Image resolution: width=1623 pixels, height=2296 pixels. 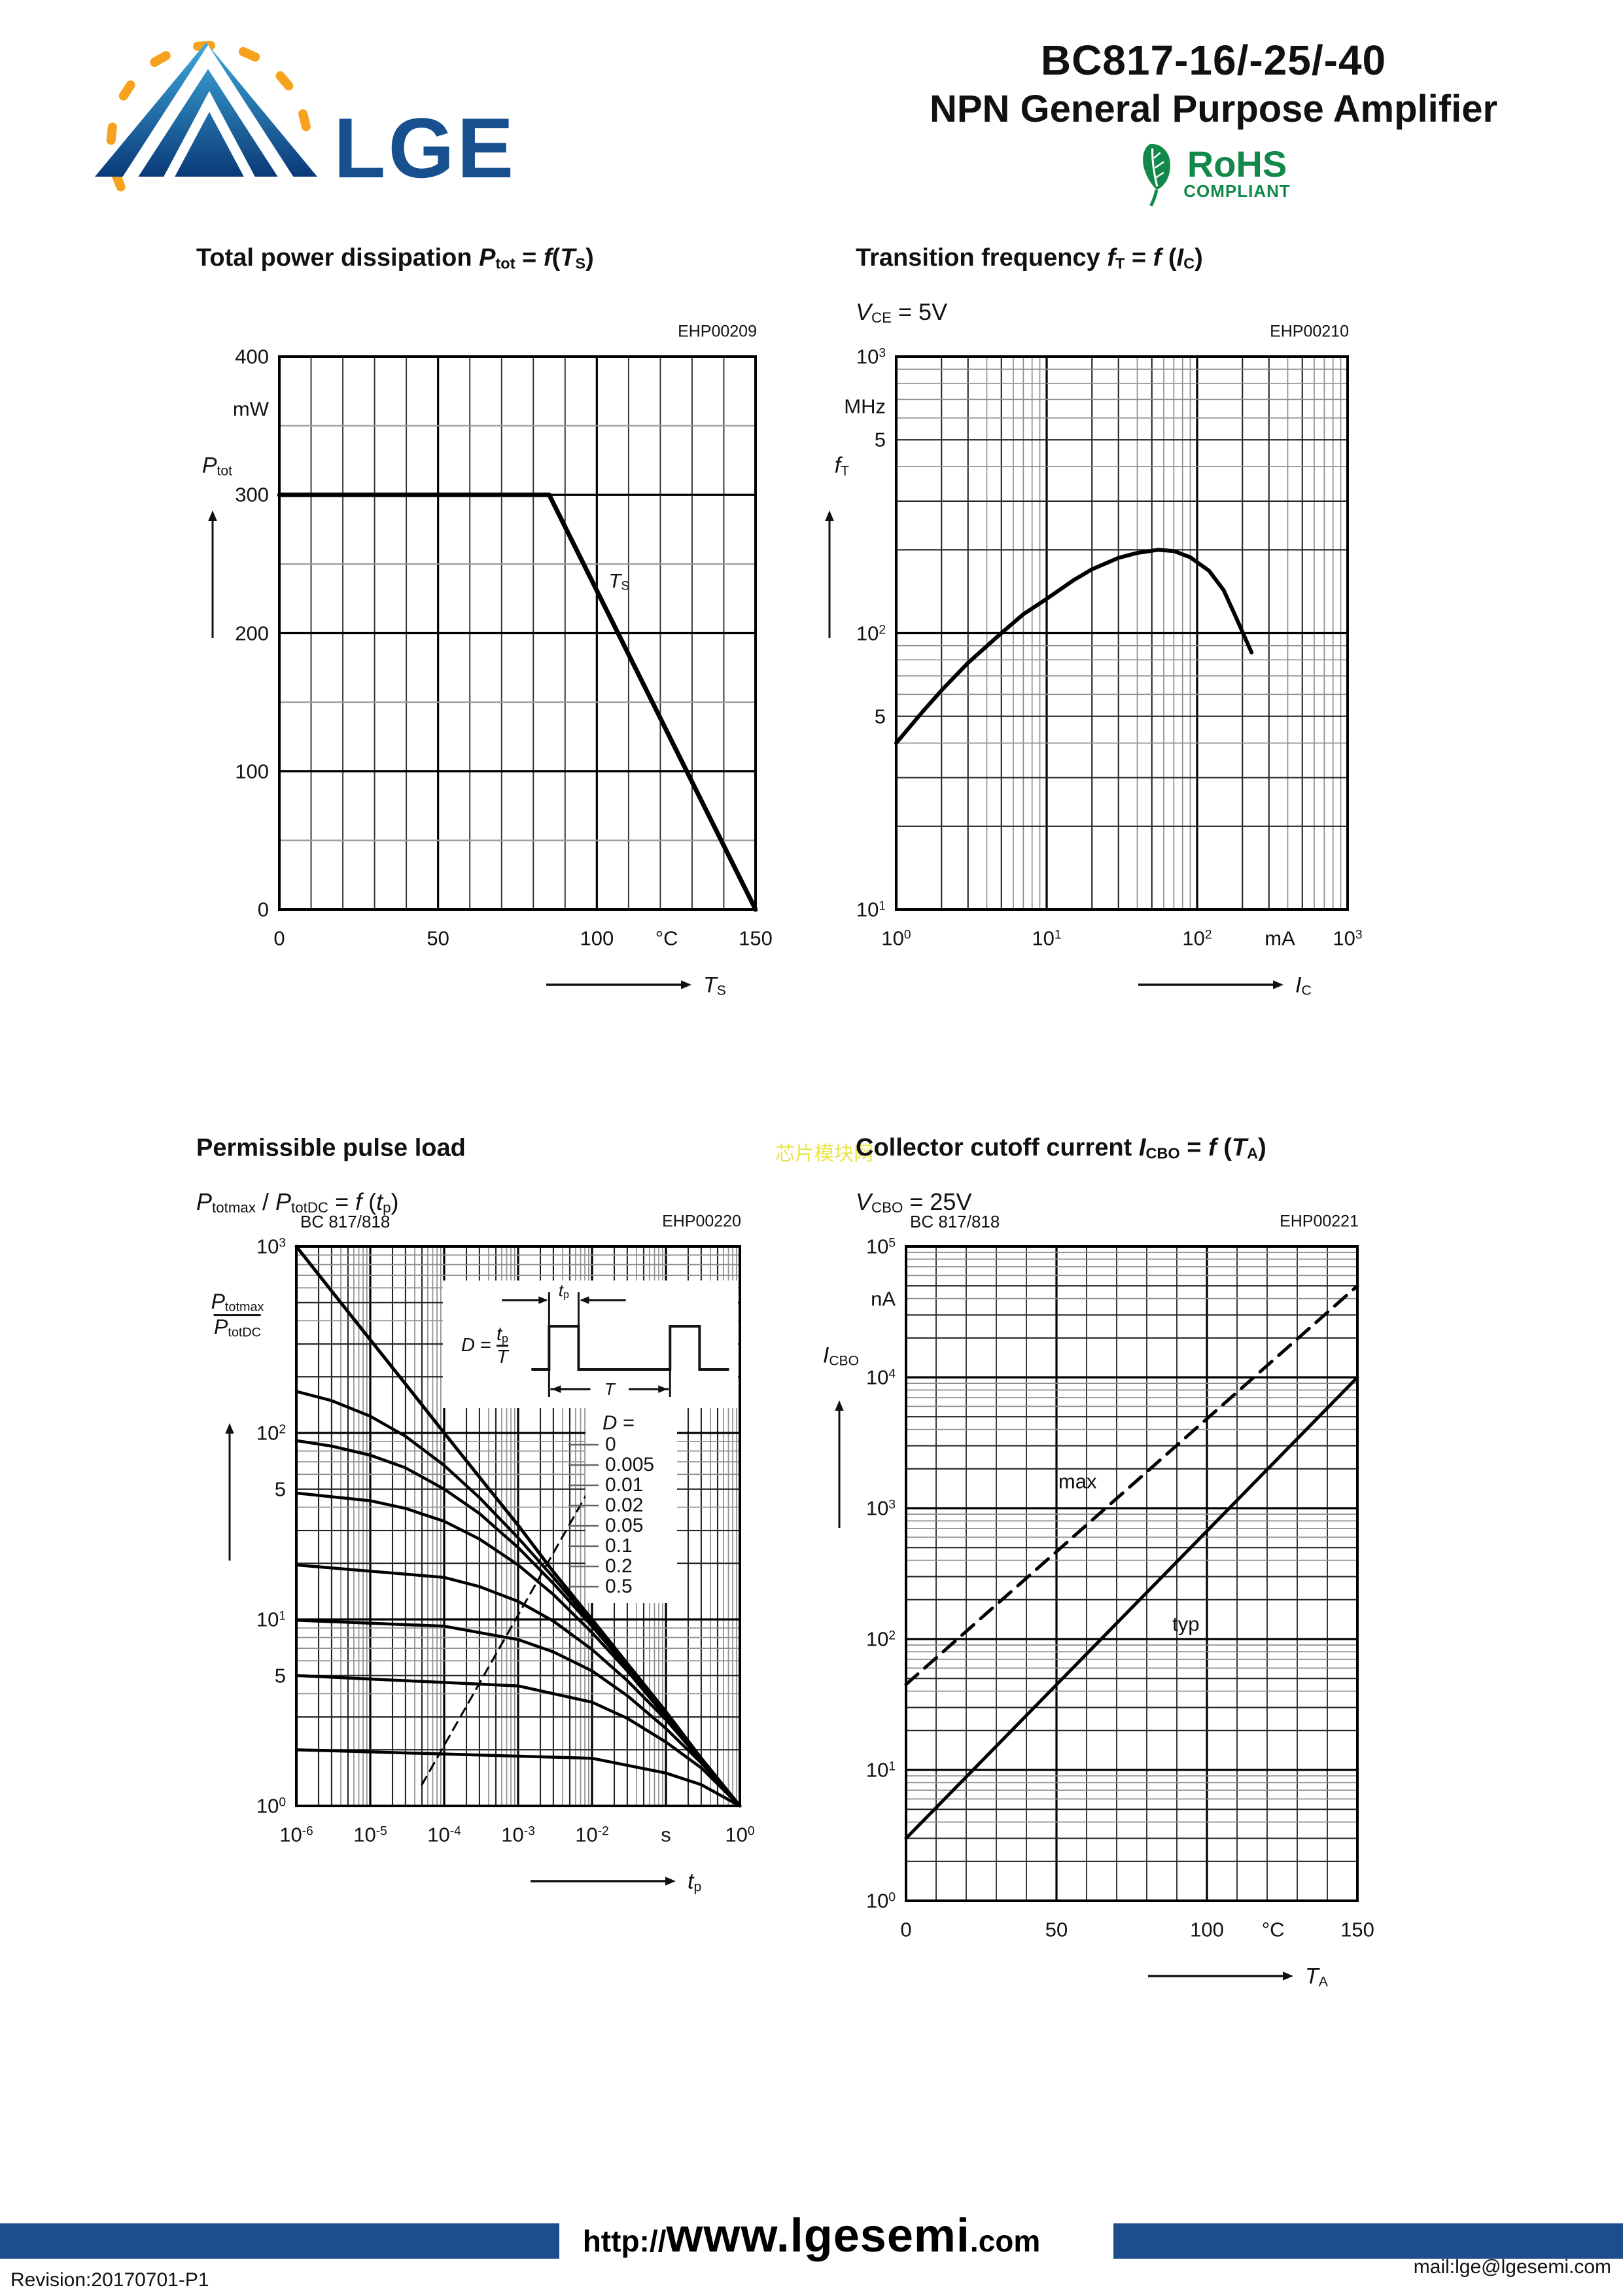 I want to click on y-axis-label: ICBO, so click(x=840, y=1356).